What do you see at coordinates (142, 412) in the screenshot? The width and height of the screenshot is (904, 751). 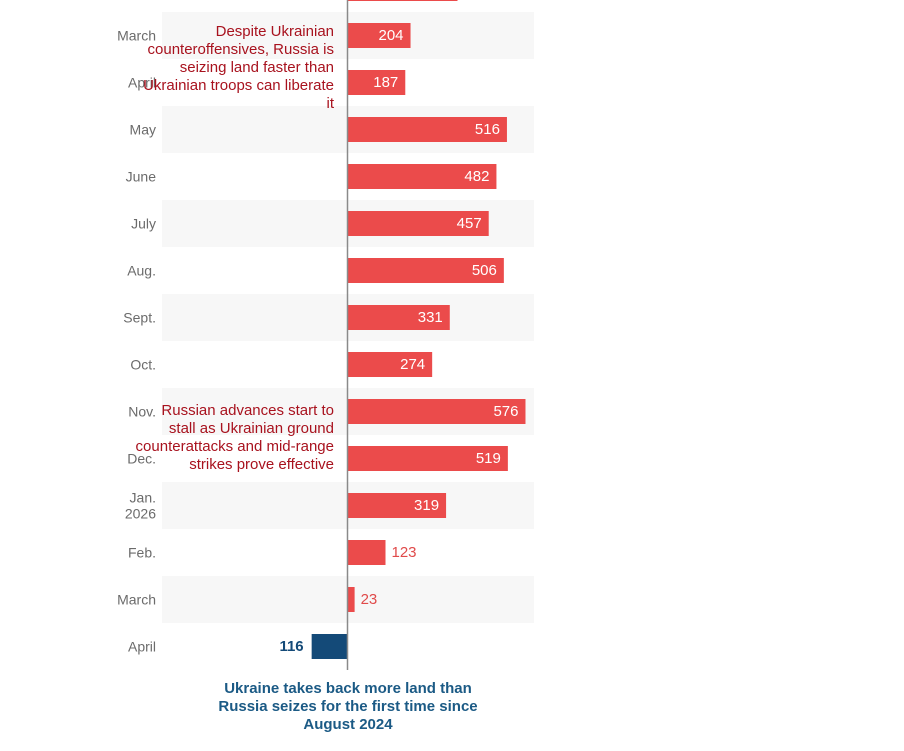 I see `tick-label: Nov.` at bounding box center [142, 412].